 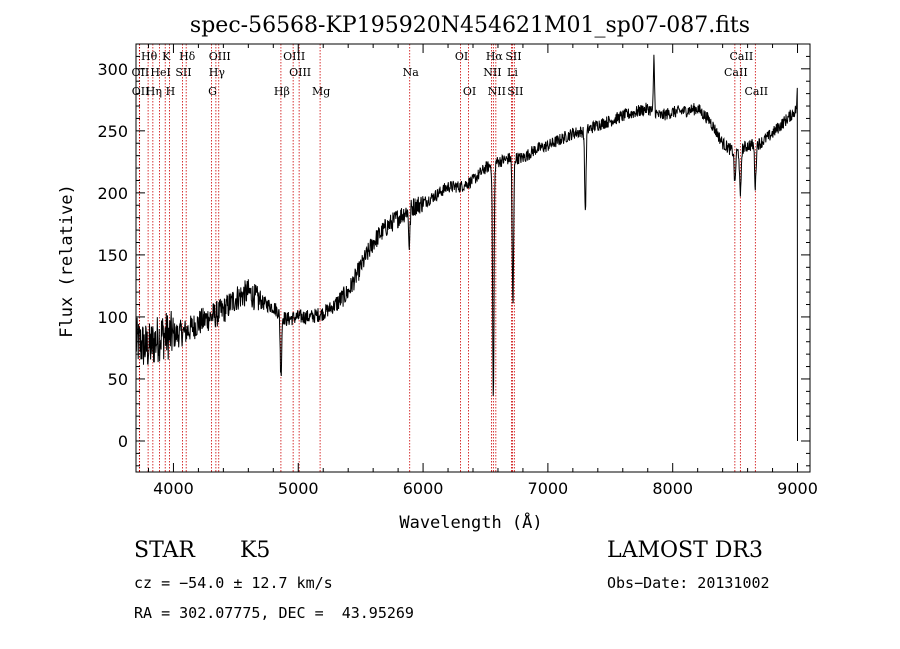 I want to click on spectral-line-label: OII, so click(x=141, y=72).